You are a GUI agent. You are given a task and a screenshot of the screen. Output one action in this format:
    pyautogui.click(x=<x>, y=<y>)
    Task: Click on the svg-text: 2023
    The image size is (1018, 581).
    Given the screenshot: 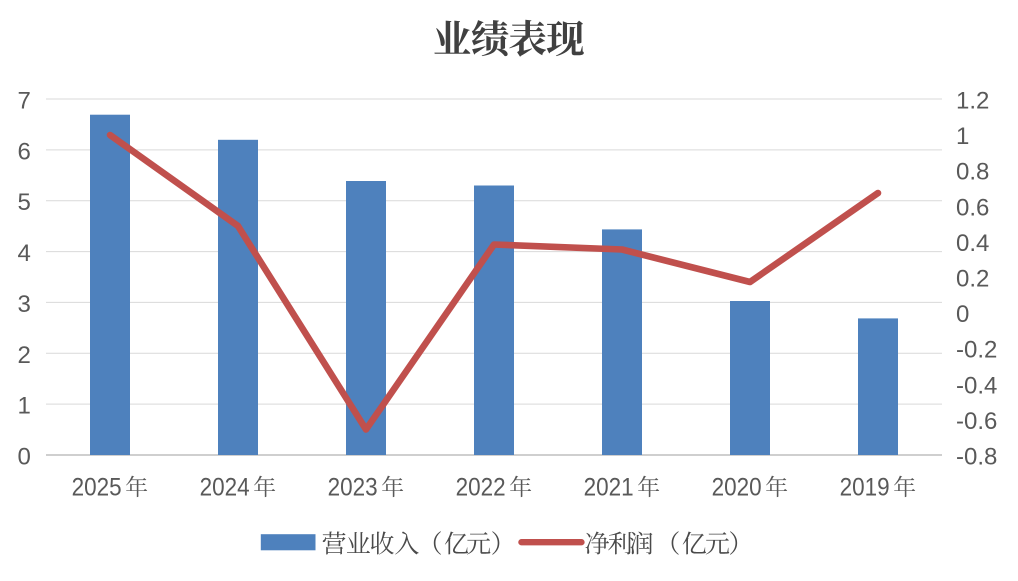 What is the action you would take?
    pyautogui.click(x=353, y=487)
    